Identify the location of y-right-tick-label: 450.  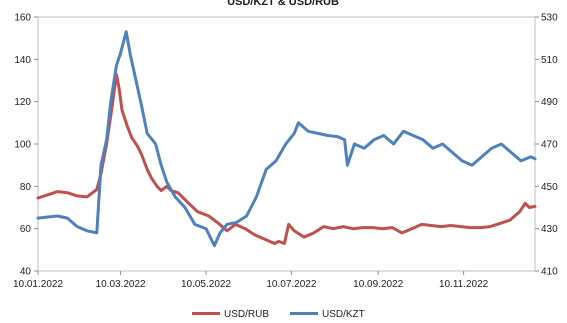
(549, 187).